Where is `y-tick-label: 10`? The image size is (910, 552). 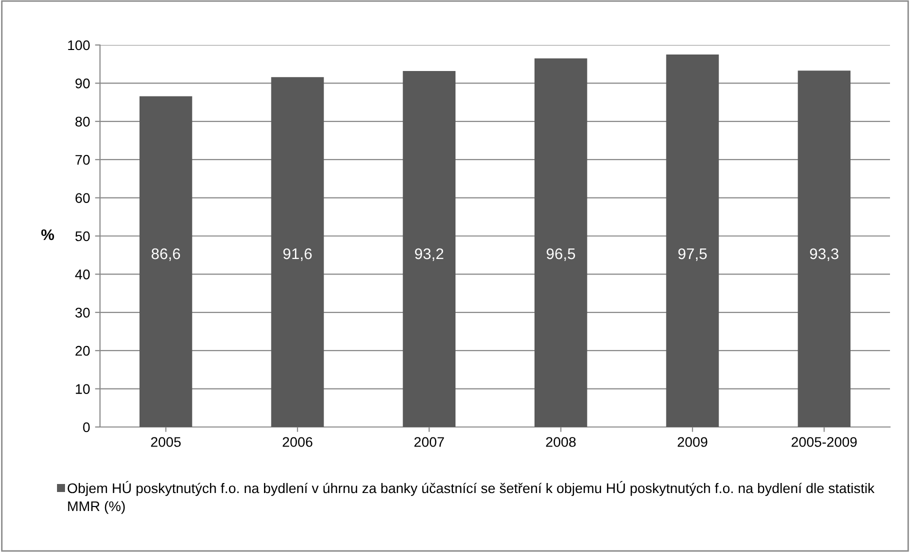
y-tick-label: 10 is located at coordinates (83, 389).